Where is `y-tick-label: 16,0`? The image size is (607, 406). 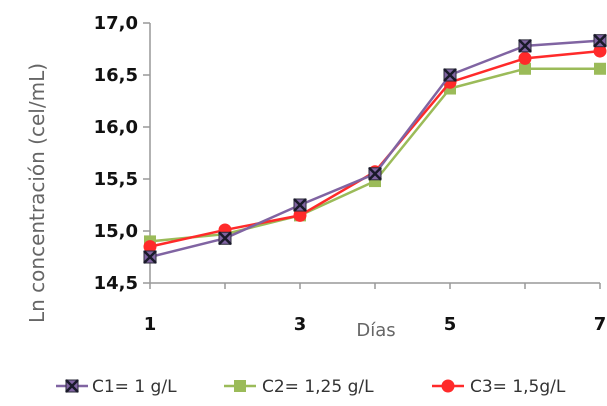
y-tick-label: 16,0 is located at coordinates (116, 127).